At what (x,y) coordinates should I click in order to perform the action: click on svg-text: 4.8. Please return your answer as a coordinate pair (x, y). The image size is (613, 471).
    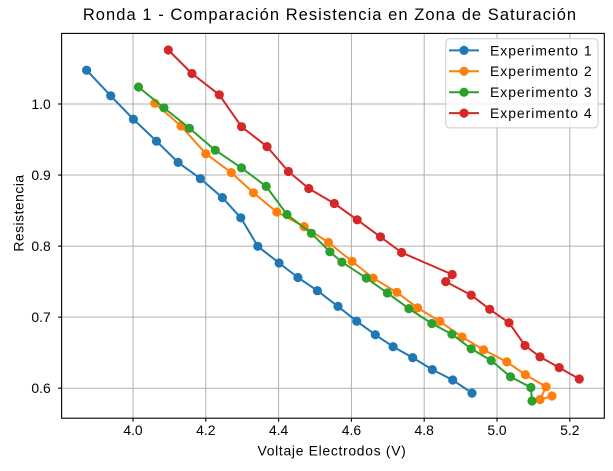
    Looking at the image, I should click on (425, 430).